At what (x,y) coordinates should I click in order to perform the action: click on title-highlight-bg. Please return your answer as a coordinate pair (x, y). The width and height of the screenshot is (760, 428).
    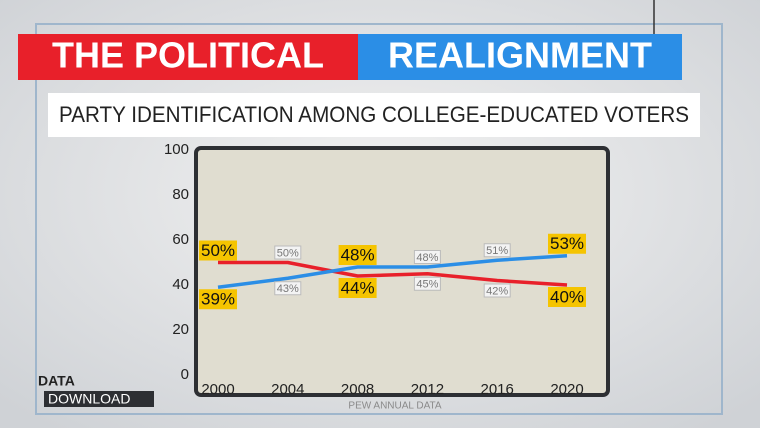
    Looking at the image, I should click on (520, 57).